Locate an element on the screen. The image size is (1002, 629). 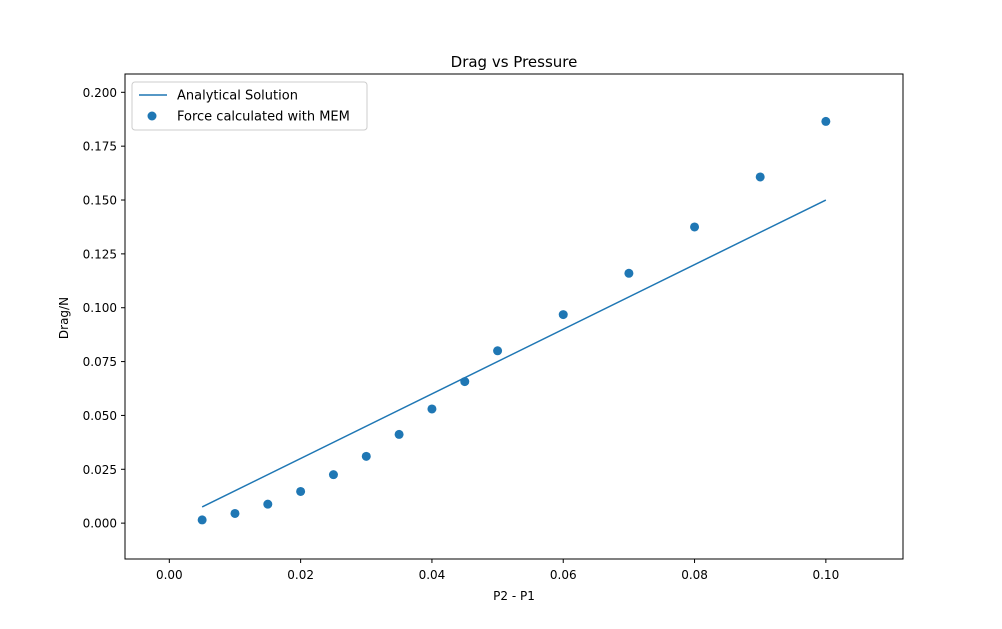
y-tick-label: 0.150 is located at coordinates (100, 201).